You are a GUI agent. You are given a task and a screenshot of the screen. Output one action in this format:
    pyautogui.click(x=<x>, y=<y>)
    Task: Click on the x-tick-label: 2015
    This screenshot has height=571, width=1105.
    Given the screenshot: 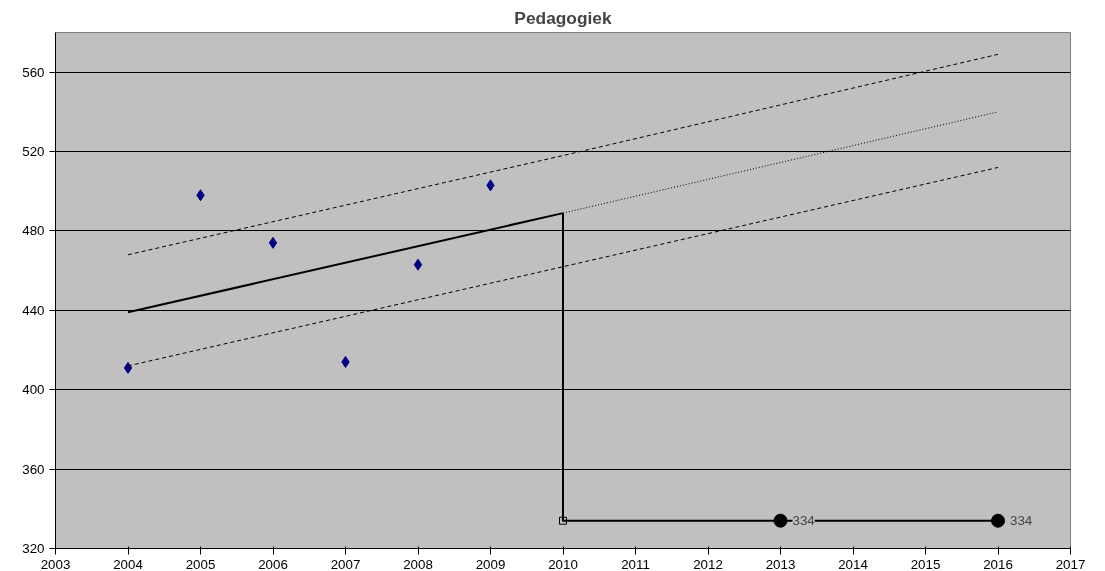 What is the action you would take?
    pyautogui.click(x=925, y=563)
    